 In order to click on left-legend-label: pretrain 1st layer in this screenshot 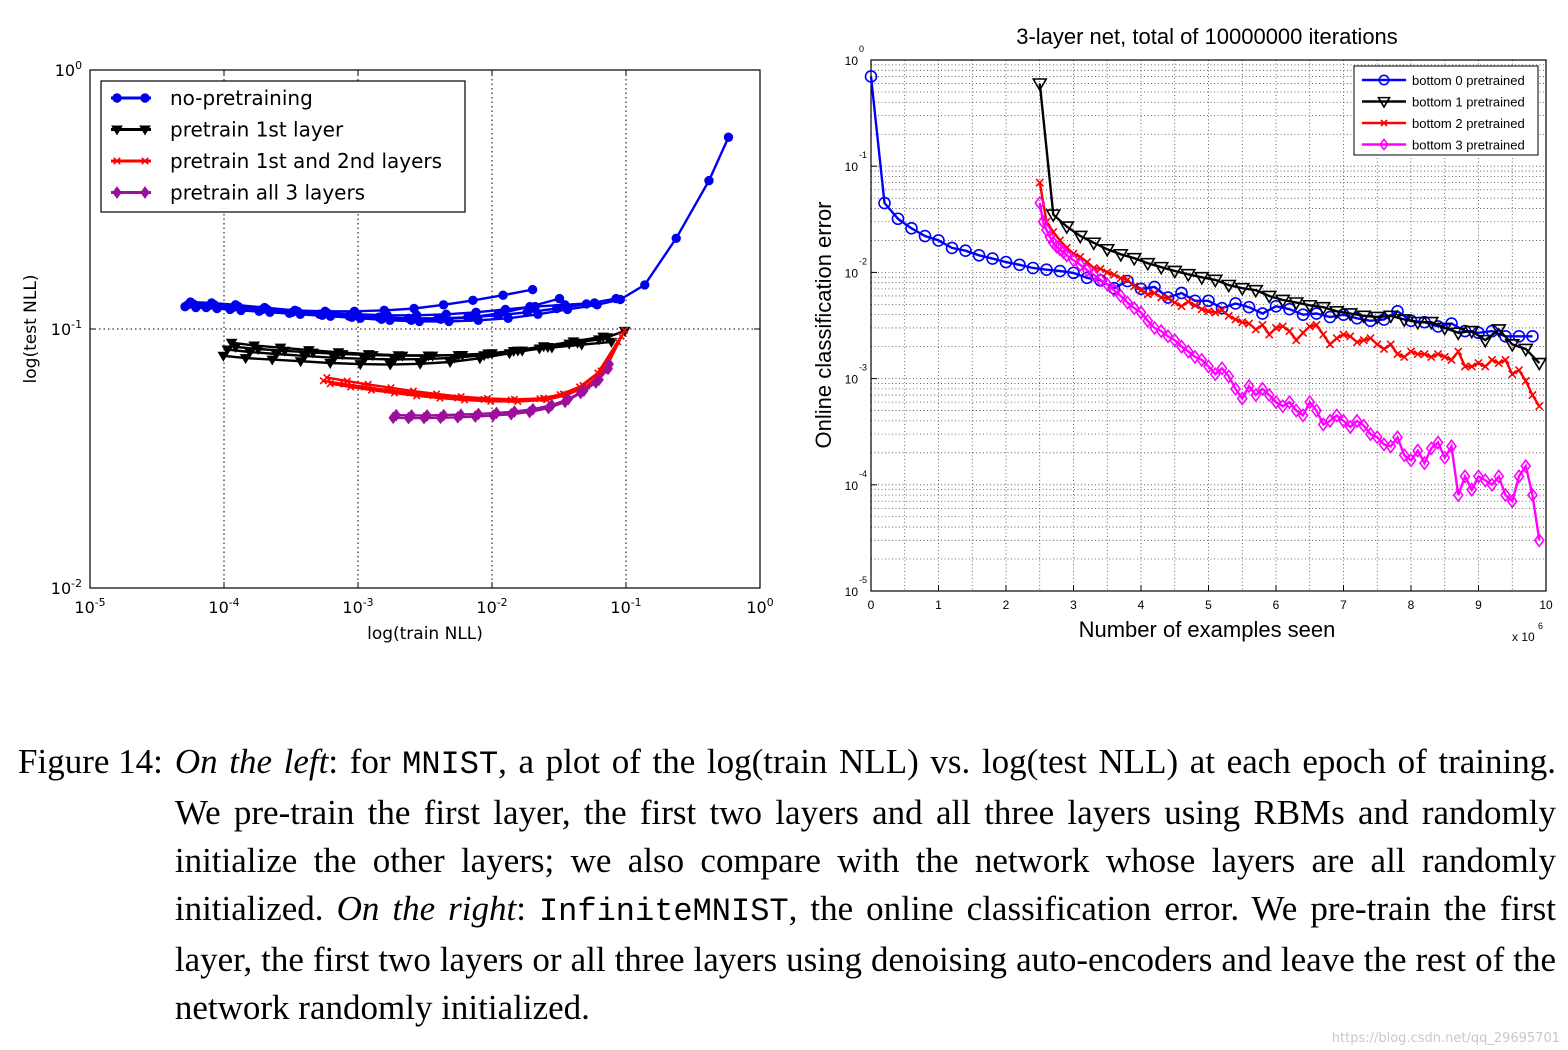, I will do `click(257, 130)`.